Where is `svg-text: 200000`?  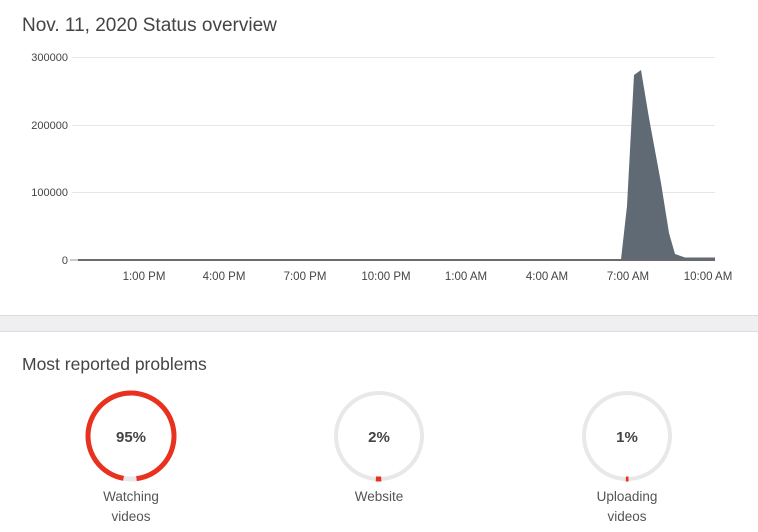
svg-text: 200000 is located at coordinates (49, 126).